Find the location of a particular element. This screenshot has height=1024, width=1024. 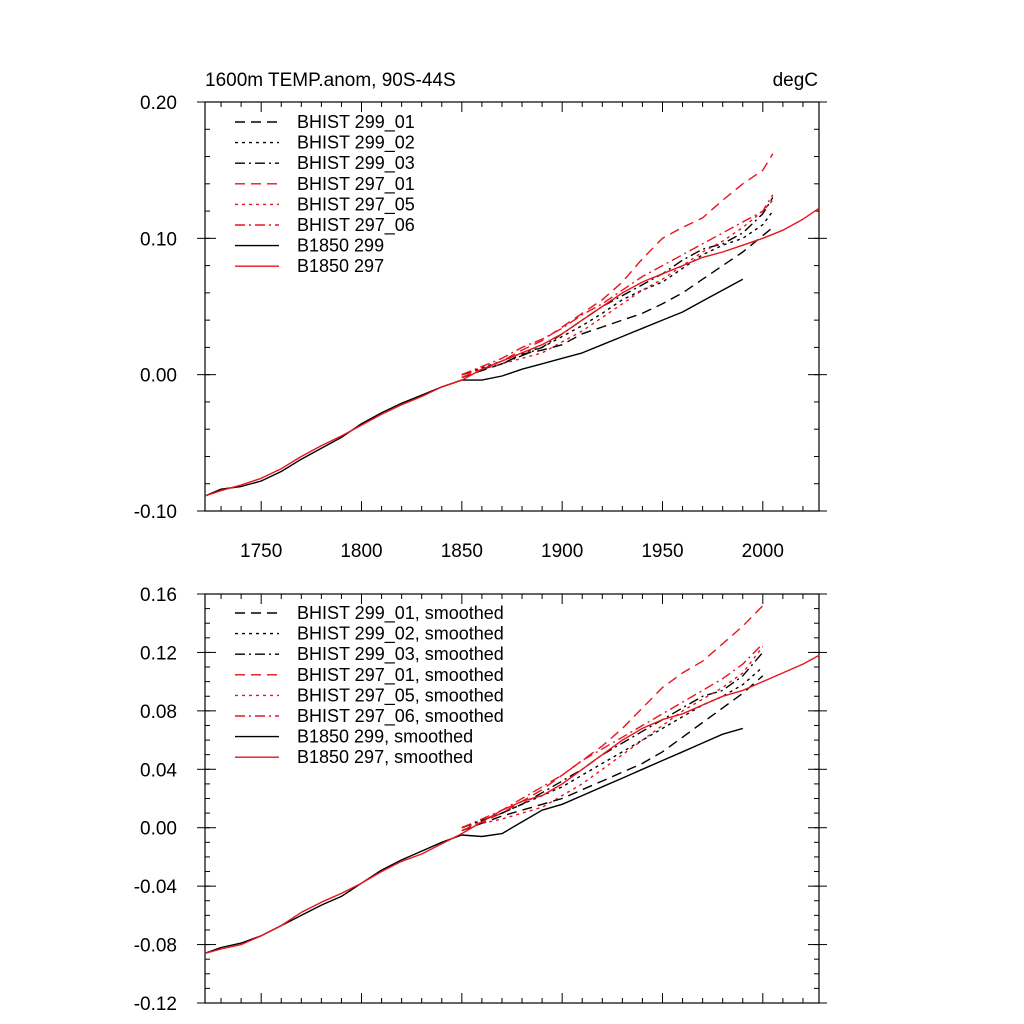

legend-label: BHIST 297_06, smoothed is located at coordinates (400, 716).